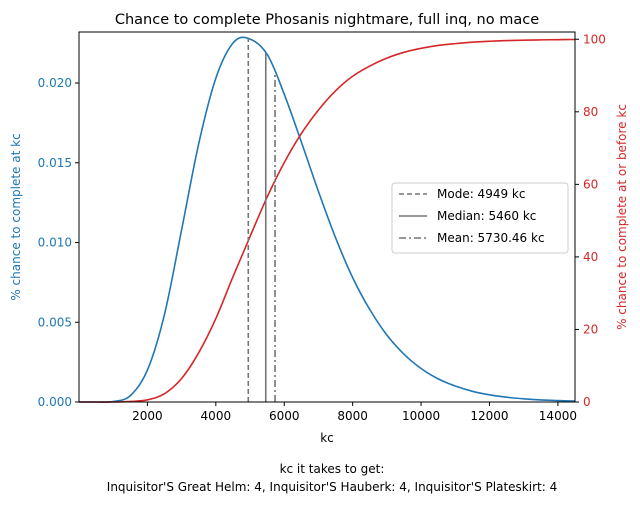 This screenshot has width=640, height=520. What do you see at coordinates (486, 216) in the screenshot?
I see `legend-label-median: Median: 5460 kc` at bounding box center [486, 216].